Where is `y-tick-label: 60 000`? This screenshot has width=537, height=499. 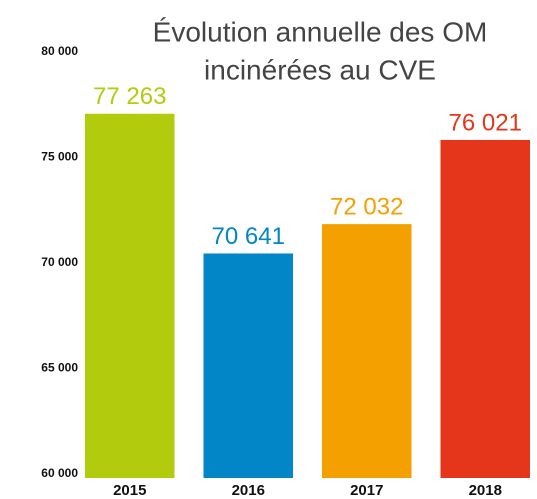
y-tick-label: 60 000 is located at coordinates (59, 473).